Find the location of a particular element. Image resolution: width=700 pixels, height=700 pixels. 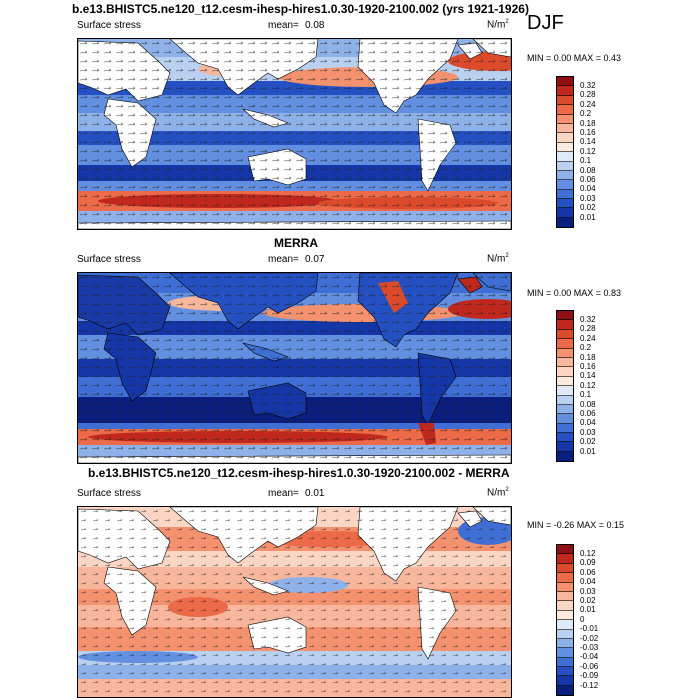

cb3-tick: -0.09 is located at coordinates (589, 676).